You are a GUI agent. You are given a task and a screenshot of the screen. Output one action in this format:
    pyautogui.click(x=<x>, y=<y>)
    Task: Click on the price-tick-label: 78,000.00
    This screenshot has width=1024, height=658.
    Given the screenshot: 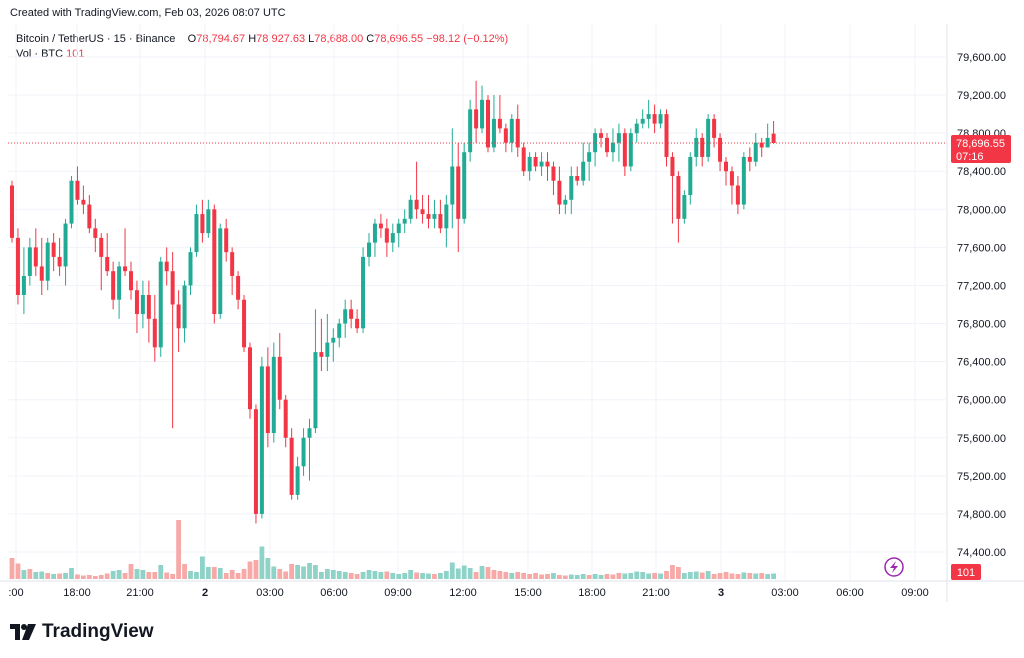 What is the action you would take?
    pyautogui.click(x=981, y=210)
    